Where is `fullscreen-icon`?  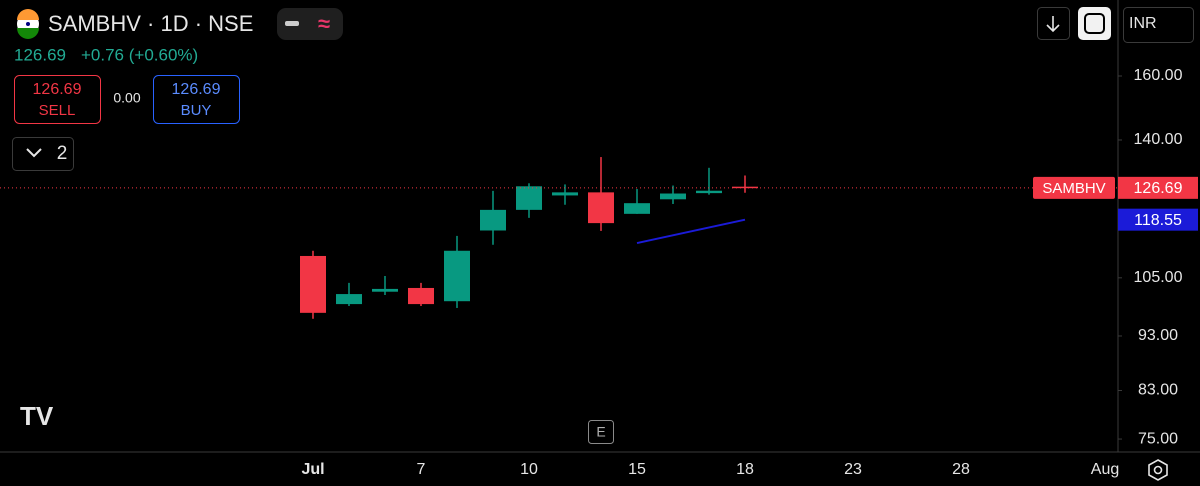
fullscreen-icon is located at coordinates (1094, 23).